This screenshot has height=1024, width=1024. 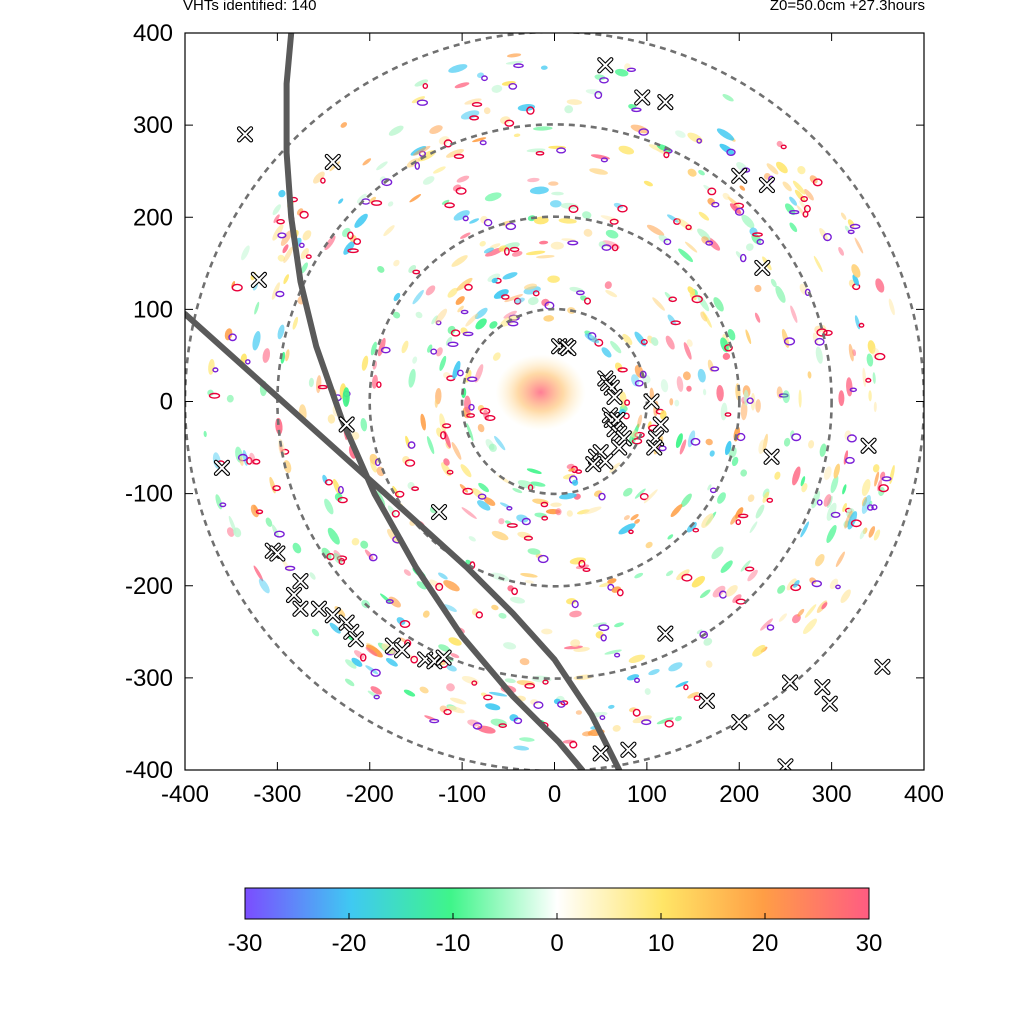 What do you see at coordinates (250, 7) in the screenshot?
I see `vht-count-label: VHTs identified: 140` at bounding box center [250, 7].